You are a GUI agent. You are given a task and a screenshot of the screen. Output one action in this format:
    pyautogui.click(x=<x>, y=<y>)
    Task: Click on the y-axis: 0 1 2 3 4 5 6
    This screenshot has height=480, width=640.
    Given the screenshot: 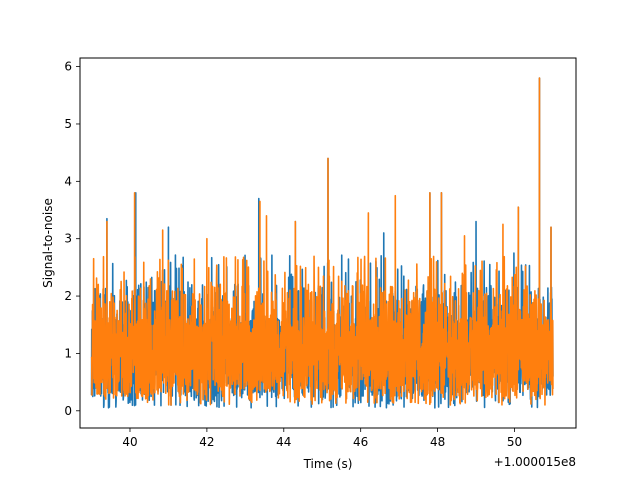 What is the action you would take?
    pyautogui.click(x=72, y=239)
    